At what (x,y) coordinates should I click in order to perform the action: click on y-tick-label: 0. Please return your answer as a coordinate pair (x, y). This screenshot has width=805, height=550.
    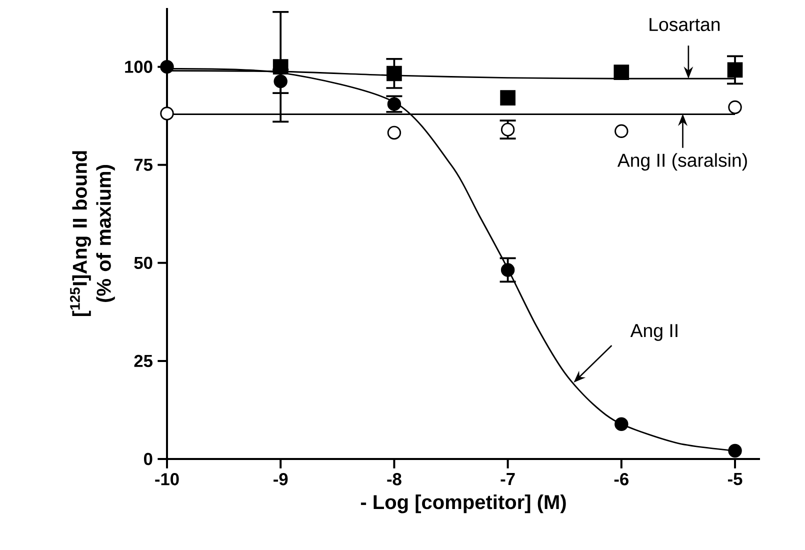
    Looking at the image, I should click on (148, 459).